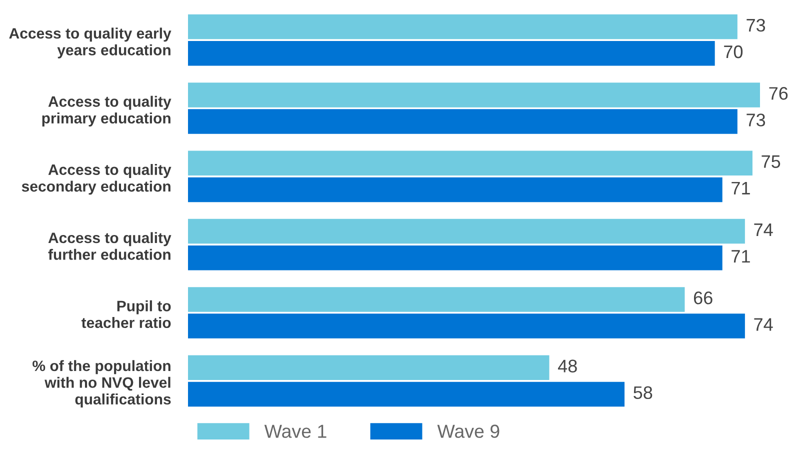 The height and width of the screenshot is (453, 791). Describe the element at coordinates (126, 314) in the screenshot. I see `y-tick-label: Pupil to teacher ratio` at that location.